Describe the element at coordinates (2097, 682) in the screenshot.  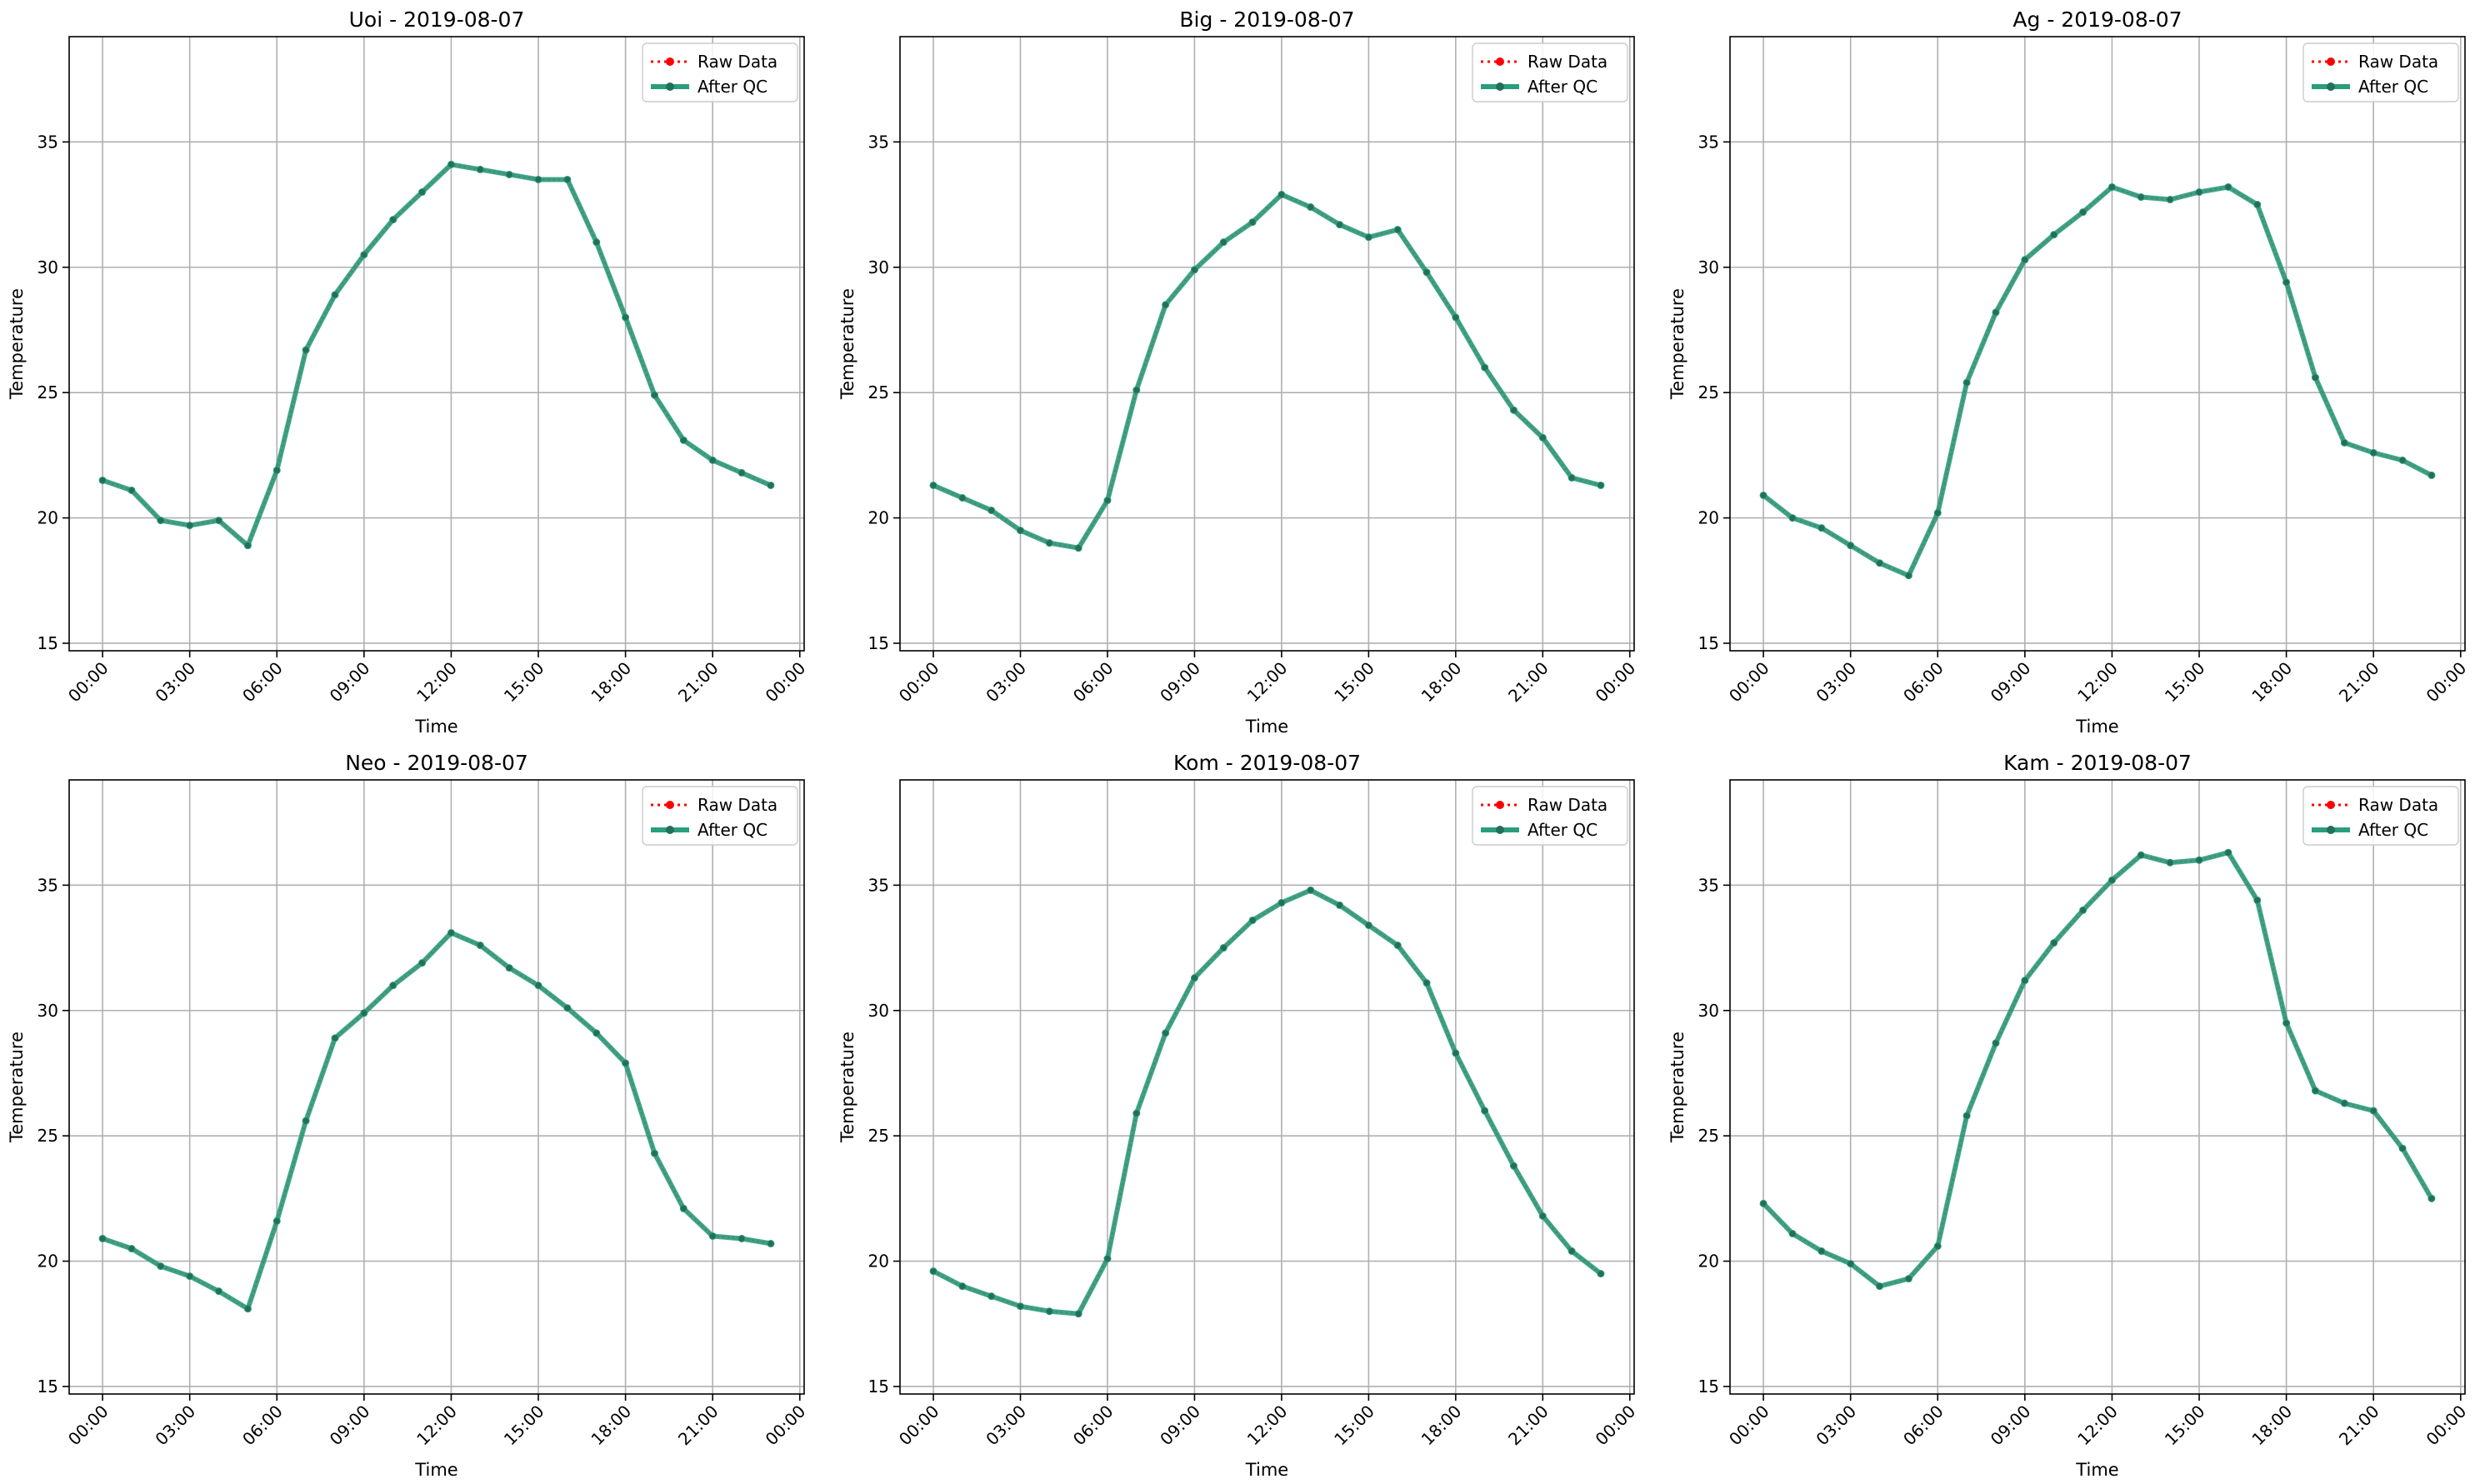
I see `x-tick-label: 12:00` at that location.